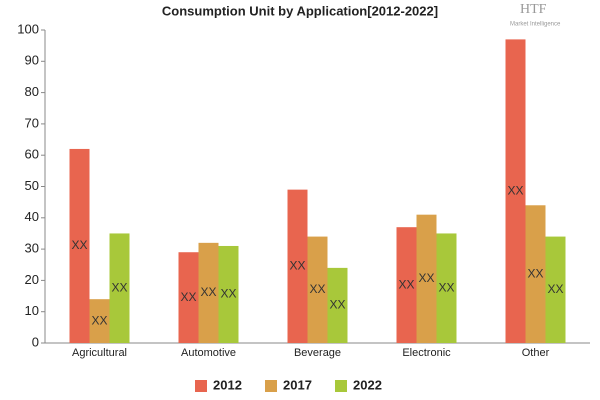 The image size is (600, 400). What do you see at coordinates (426, 353) in the screenshot?
I see `x-tick-label: Electronic` at bounding box center [426, 353].